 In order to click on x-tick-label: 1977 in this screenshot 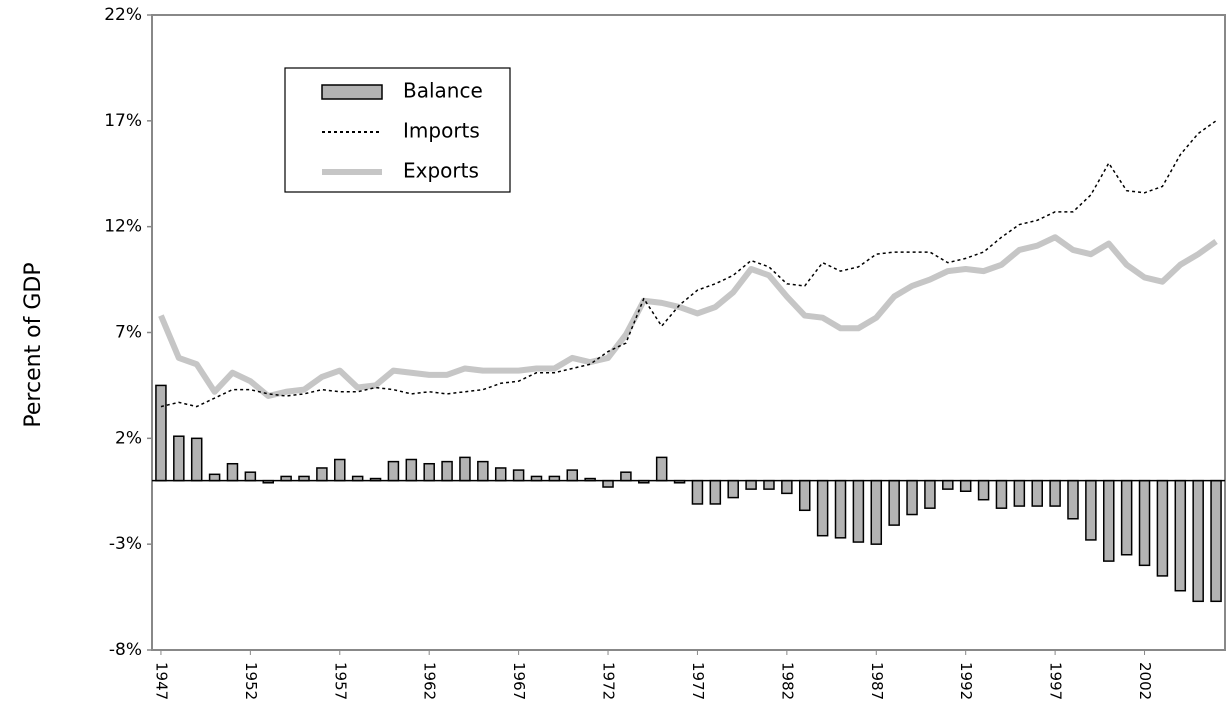, I will do `click(698, 681)`.